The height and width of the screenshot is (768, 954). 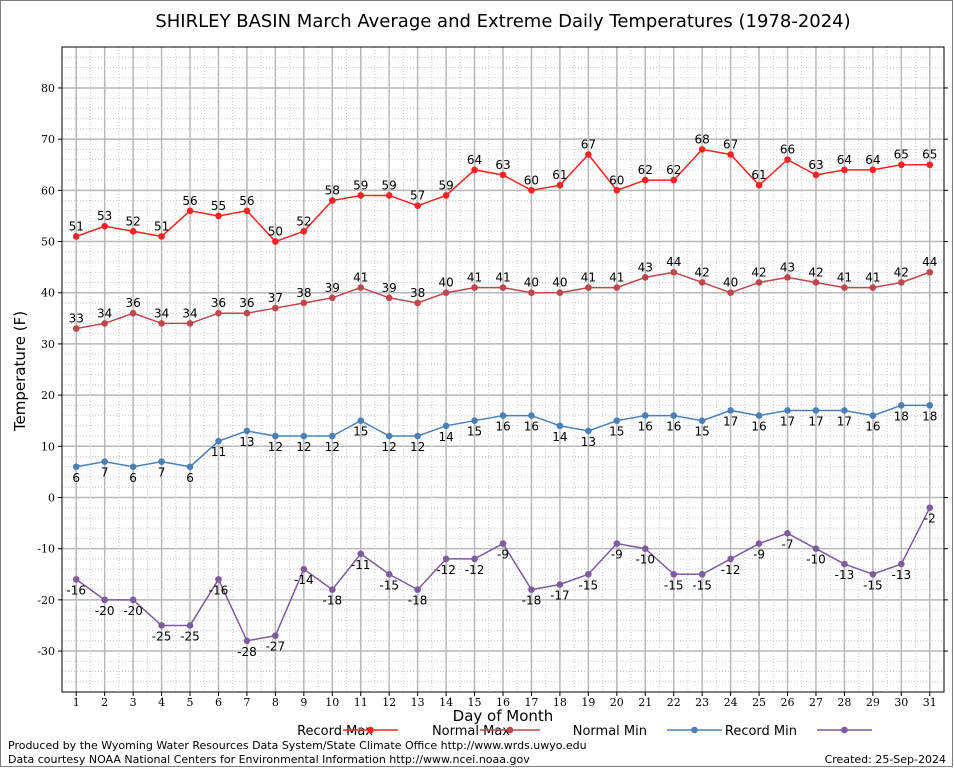 I want to click on data-label: -20, so click(x=105, y=611).